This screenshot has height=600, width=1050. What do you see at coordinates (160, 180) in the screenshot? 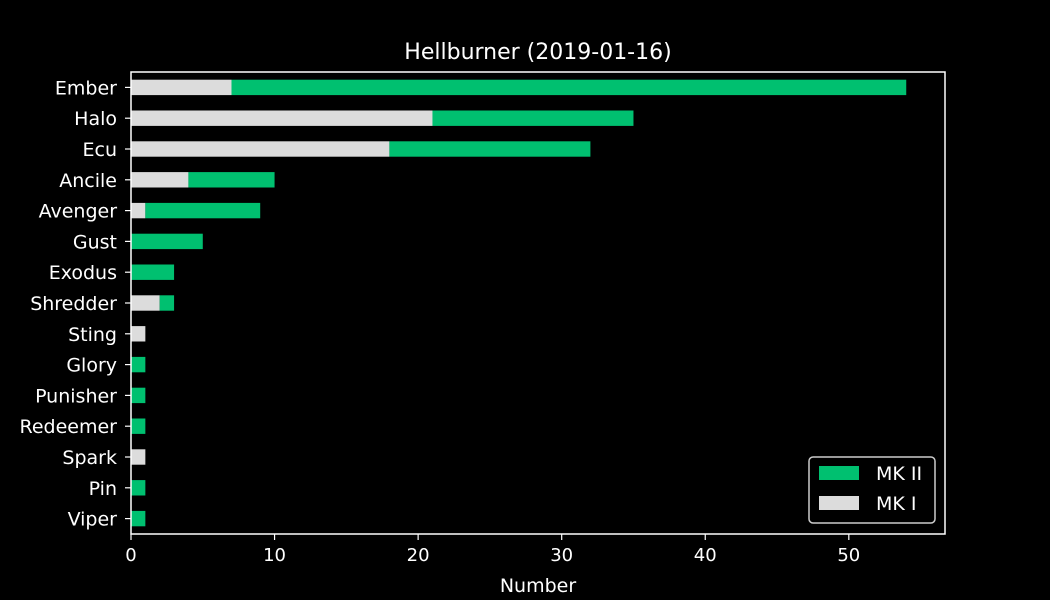
I see `bar-ancile-mk-i` at bounding box center [160, 180].